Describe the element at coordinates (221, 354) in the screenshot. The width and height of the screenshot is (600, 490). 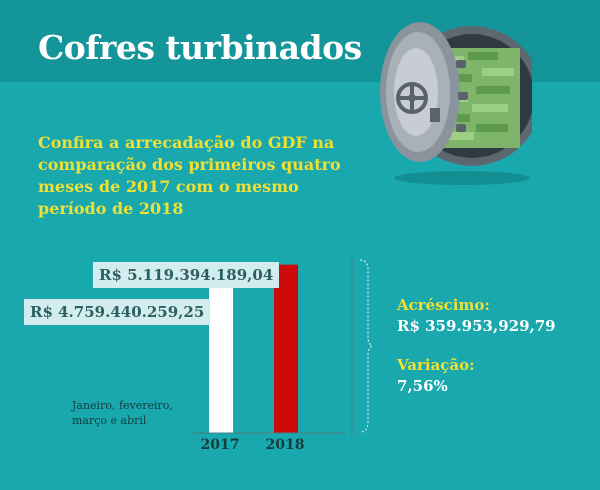
I see `bar-2017` at that location.